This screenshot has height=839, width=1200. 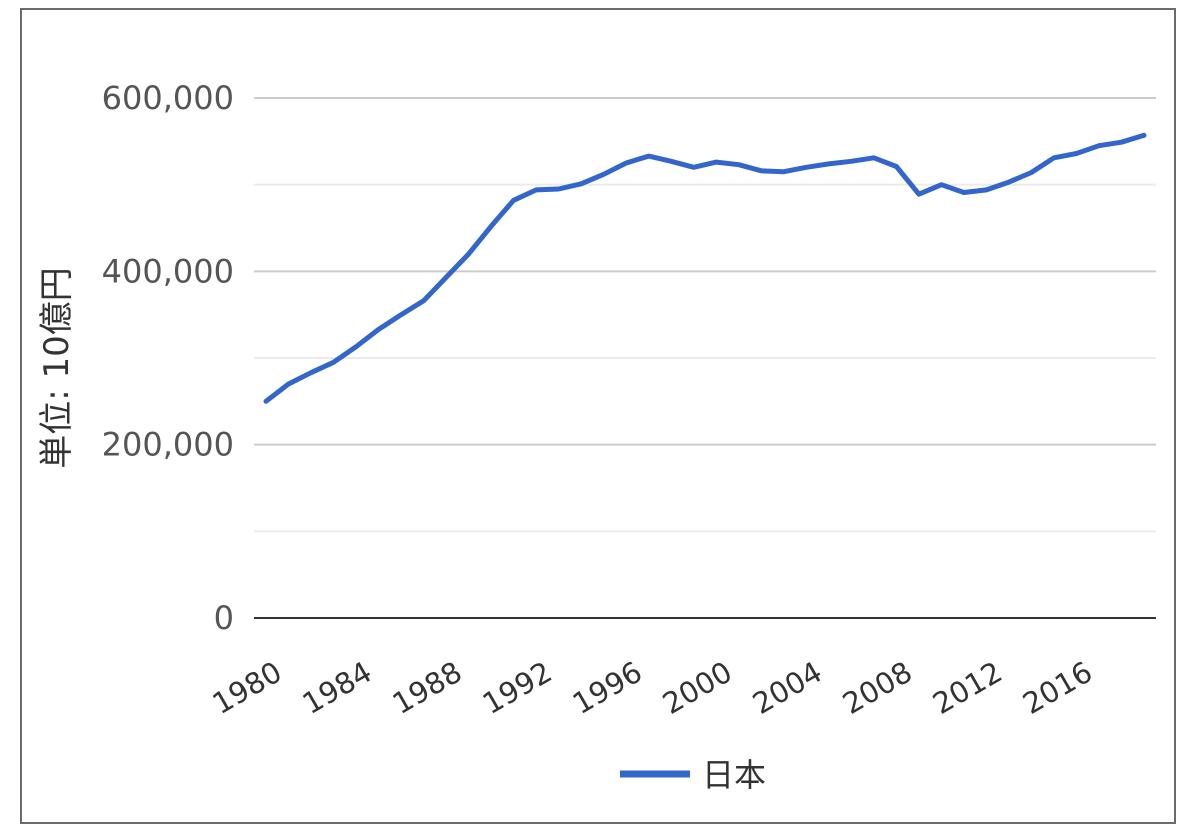 What do you see at coordinates (168, 98) in the screenshot?
I see `y-tick-label: 600,000` at bounding box center [168, 98].